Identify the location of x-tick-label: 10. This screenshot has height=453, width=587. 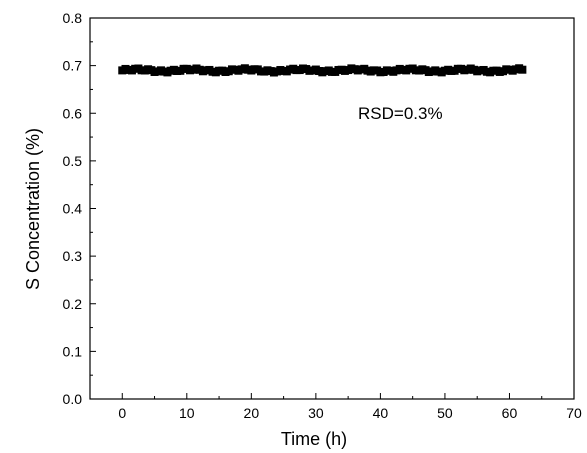
(187, 413).